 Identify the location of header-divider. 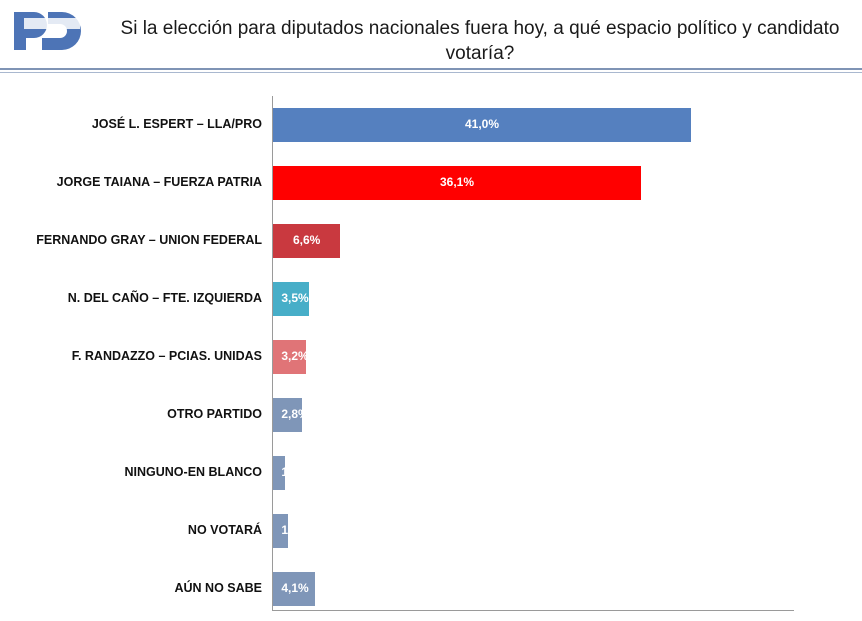
(431, 69).